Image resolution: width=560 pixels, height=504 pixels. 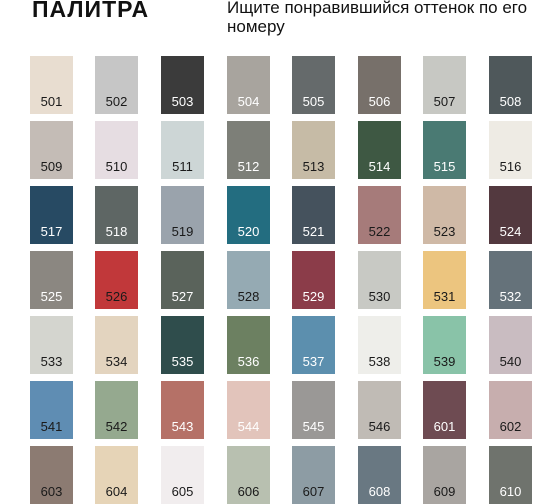 What do you see at coordinates (182, 345) in the screenshot?
I see `color-swatch-535: 535` at bounding box center [182, 345].